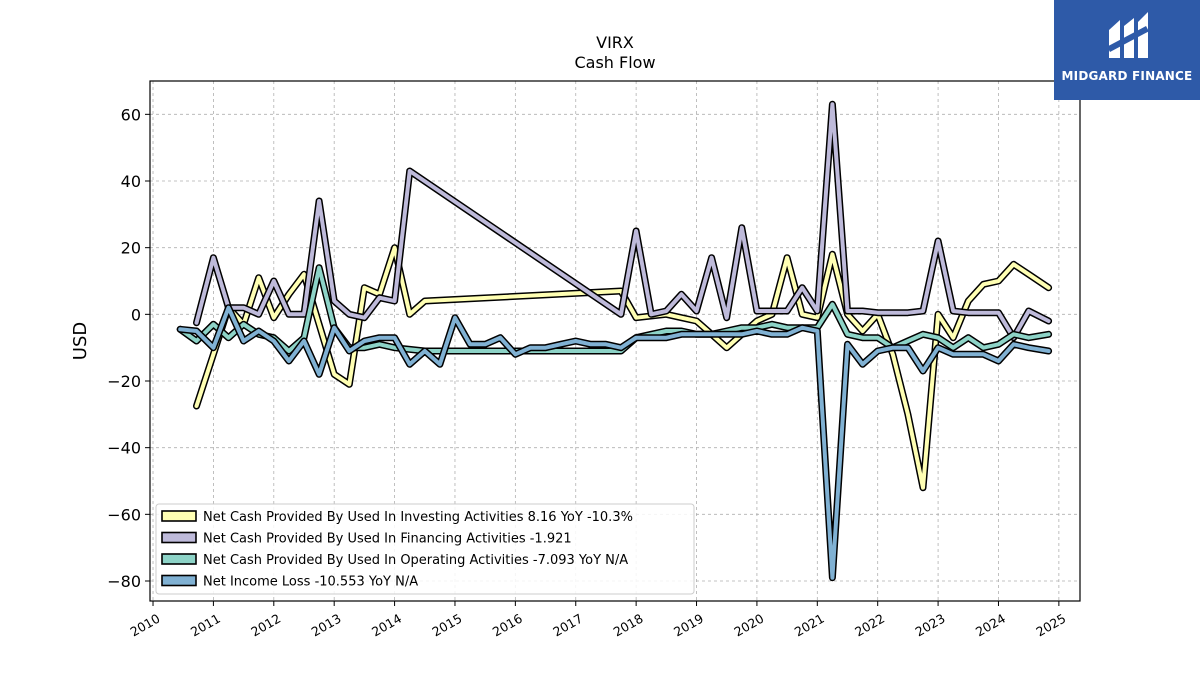 The height and width of the screenshot is (675, 1200). I want to click on legend-box, so click(425, 549).